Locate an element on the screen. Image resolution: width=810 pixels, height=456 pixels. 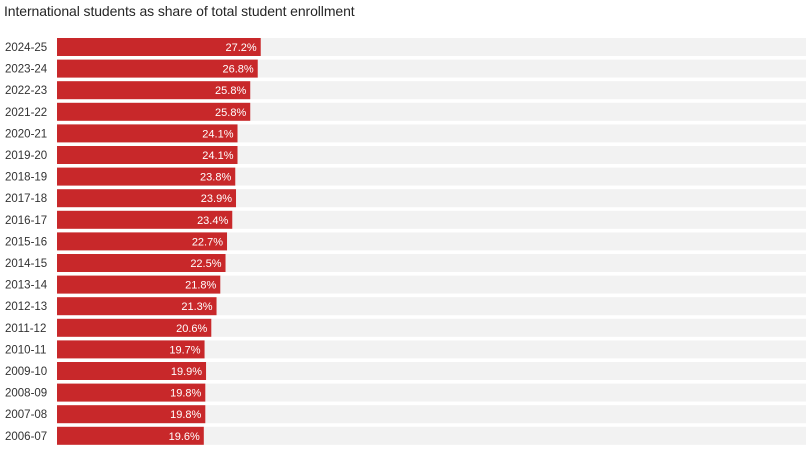
bar-row: 2012-13 21.3% is located at coordinates (405, 306).